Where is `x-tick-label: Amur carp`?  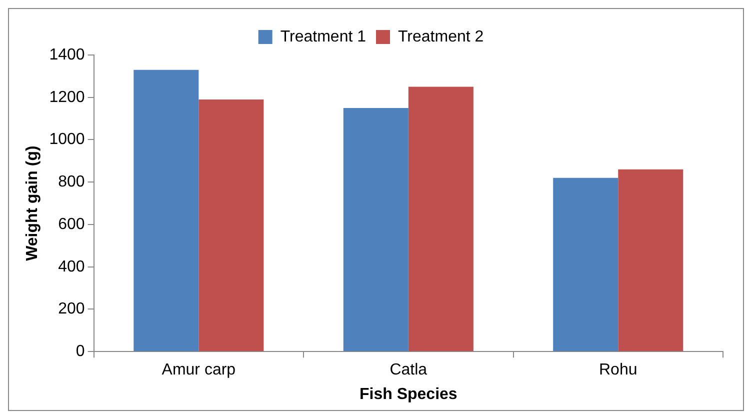
x-tick-label: Amur carp is located at coordinates (199, 370).